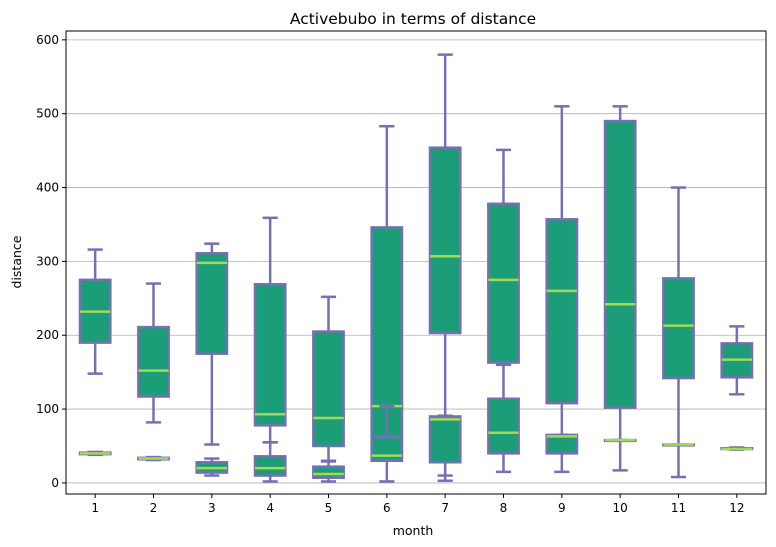 Image resolution: width=776 pixels, height=547 pixels. Describe the element at coordinates (212, 508) in the screenshot. I see `x-tick-label: 3` at that location.